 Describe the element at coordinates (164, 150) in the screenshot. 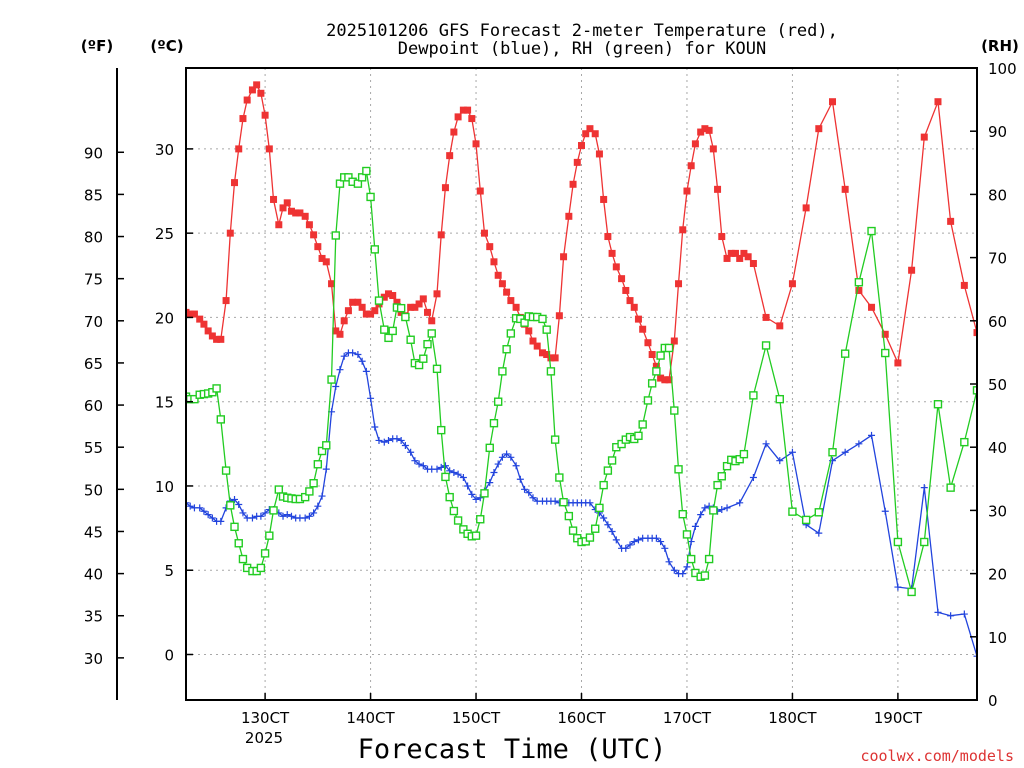

I see `celsius-tick-label: 30` at that location.